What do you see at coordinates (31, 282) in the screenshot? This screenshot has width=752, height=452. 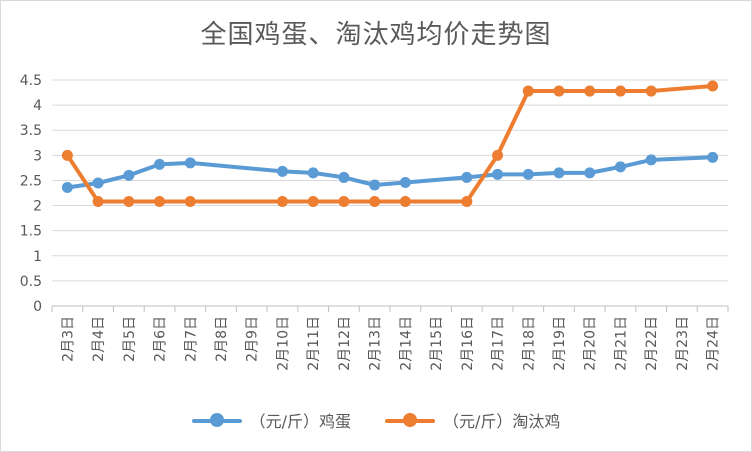 I see `y-tick-label: 0.5` at bounding box center [31, 282].